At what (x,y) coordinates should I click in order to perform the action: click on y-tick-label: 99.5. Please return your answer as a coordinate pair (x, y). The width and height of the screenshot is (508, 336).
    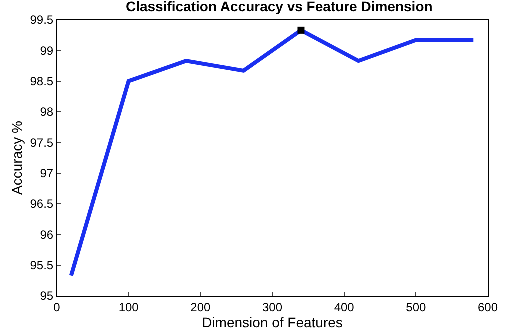
    Looking at the image, I should click on (42, 20).